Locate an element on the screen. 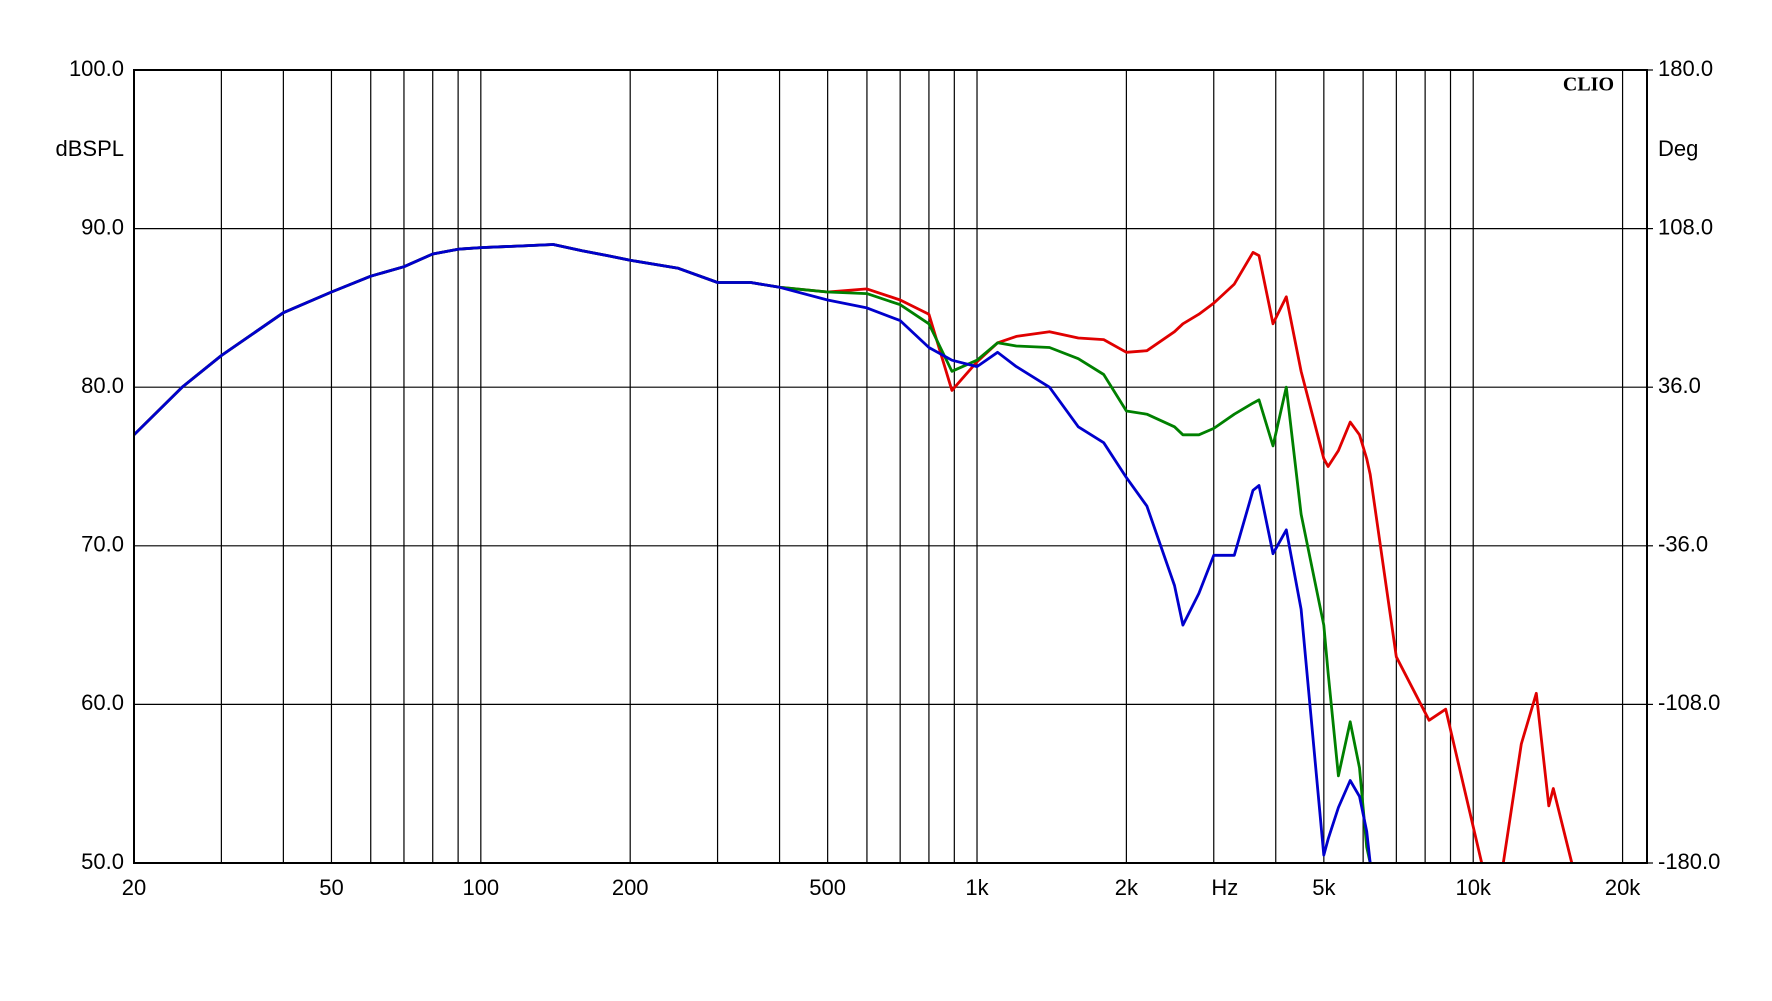  x-tick-label: 10k is located at coordinates (1473, 887).